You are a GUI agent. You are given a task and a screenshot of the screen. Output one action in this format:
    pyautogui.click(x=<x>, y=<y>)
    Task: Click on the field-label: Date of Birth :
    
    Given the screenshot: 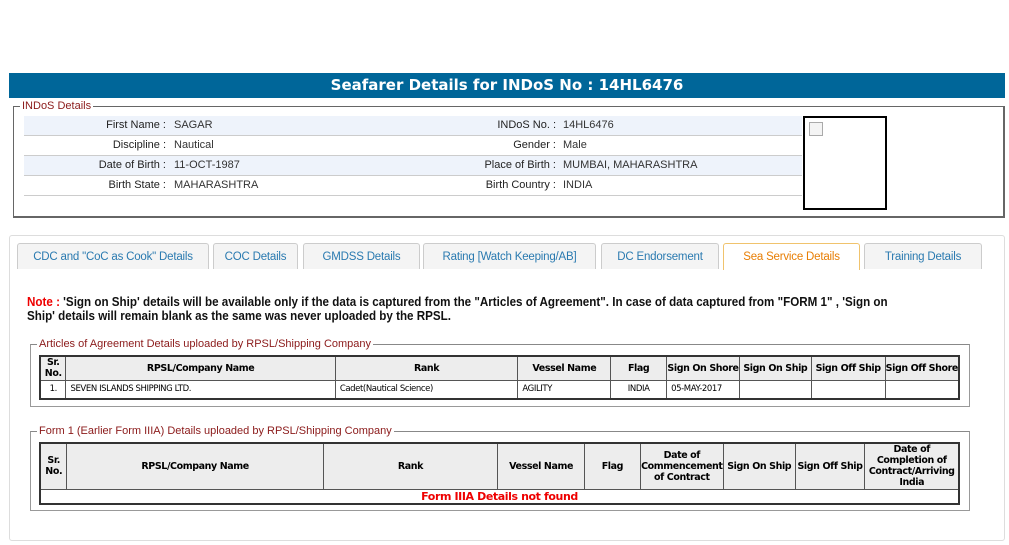 What is the action you would take?
    pyautogui.click(x=132, y=165)
    